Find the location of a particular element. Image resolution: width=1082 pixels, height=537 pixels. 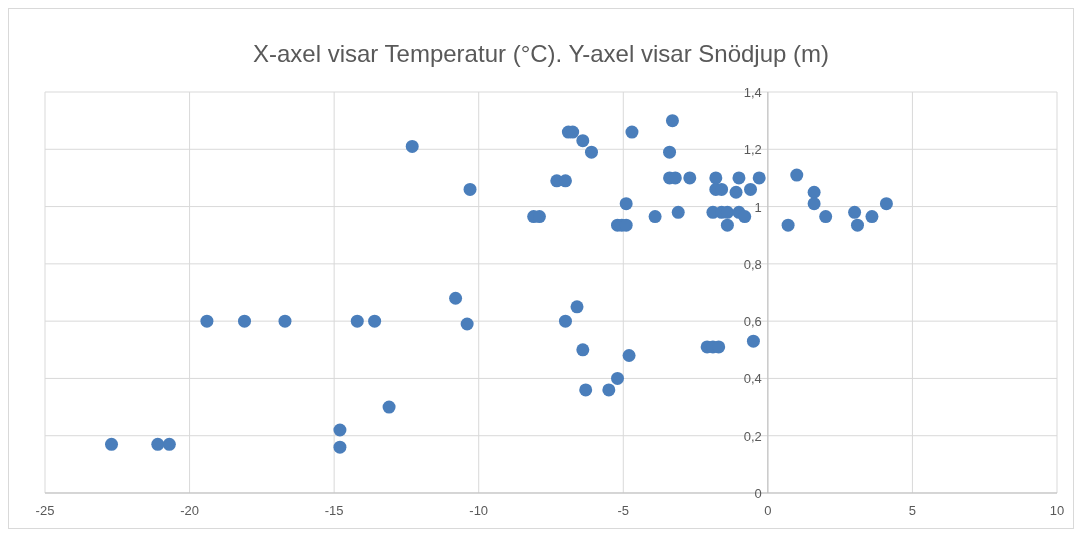

chart-title: X-axel visar Temperatur (°C). Y-axel visar Snödjup (m) is located at coordinates (541, 53).